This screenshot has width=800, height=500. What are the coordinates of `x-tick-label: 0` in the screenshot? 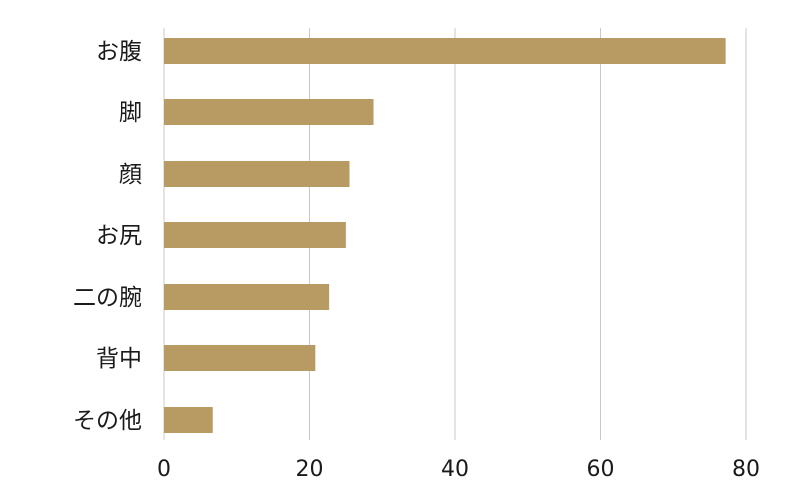 It's located at (164, 469).